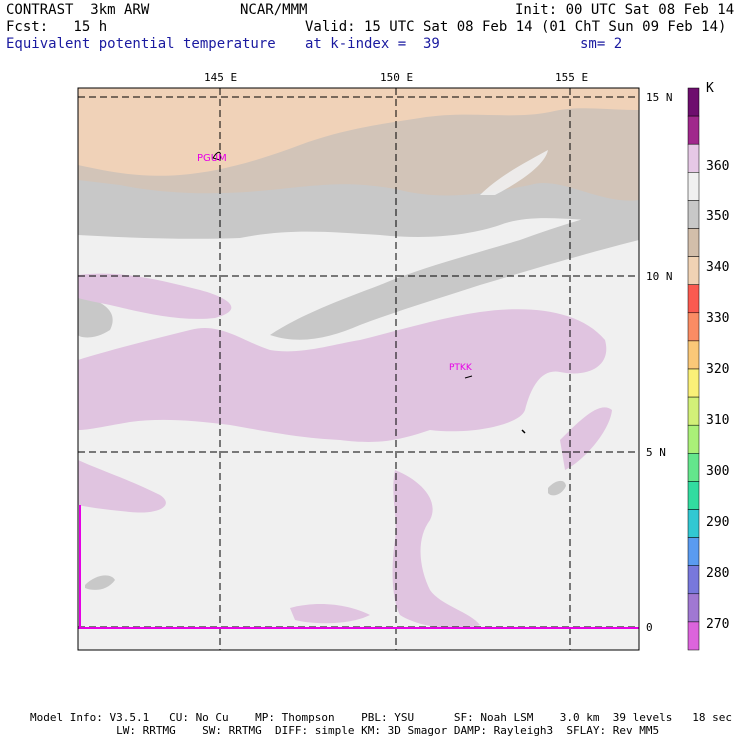  Describe the element at coordinates (436, 549) in the screenshot. I see `theta-e-360-region-southeast` at that location.